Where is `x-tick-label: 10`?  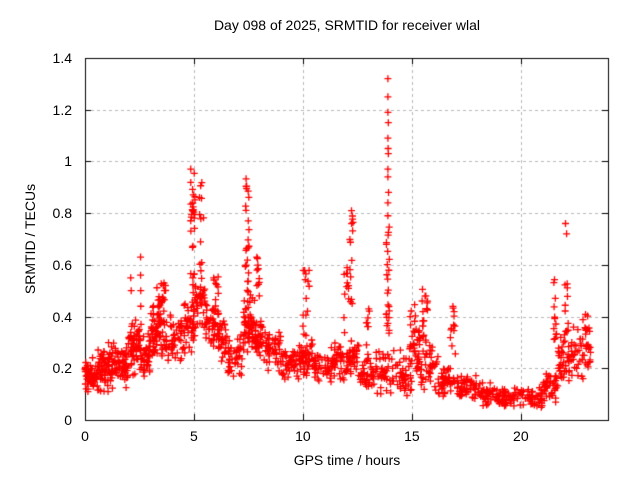
x-tick-label: 10 is located at coordinates (303, 436).